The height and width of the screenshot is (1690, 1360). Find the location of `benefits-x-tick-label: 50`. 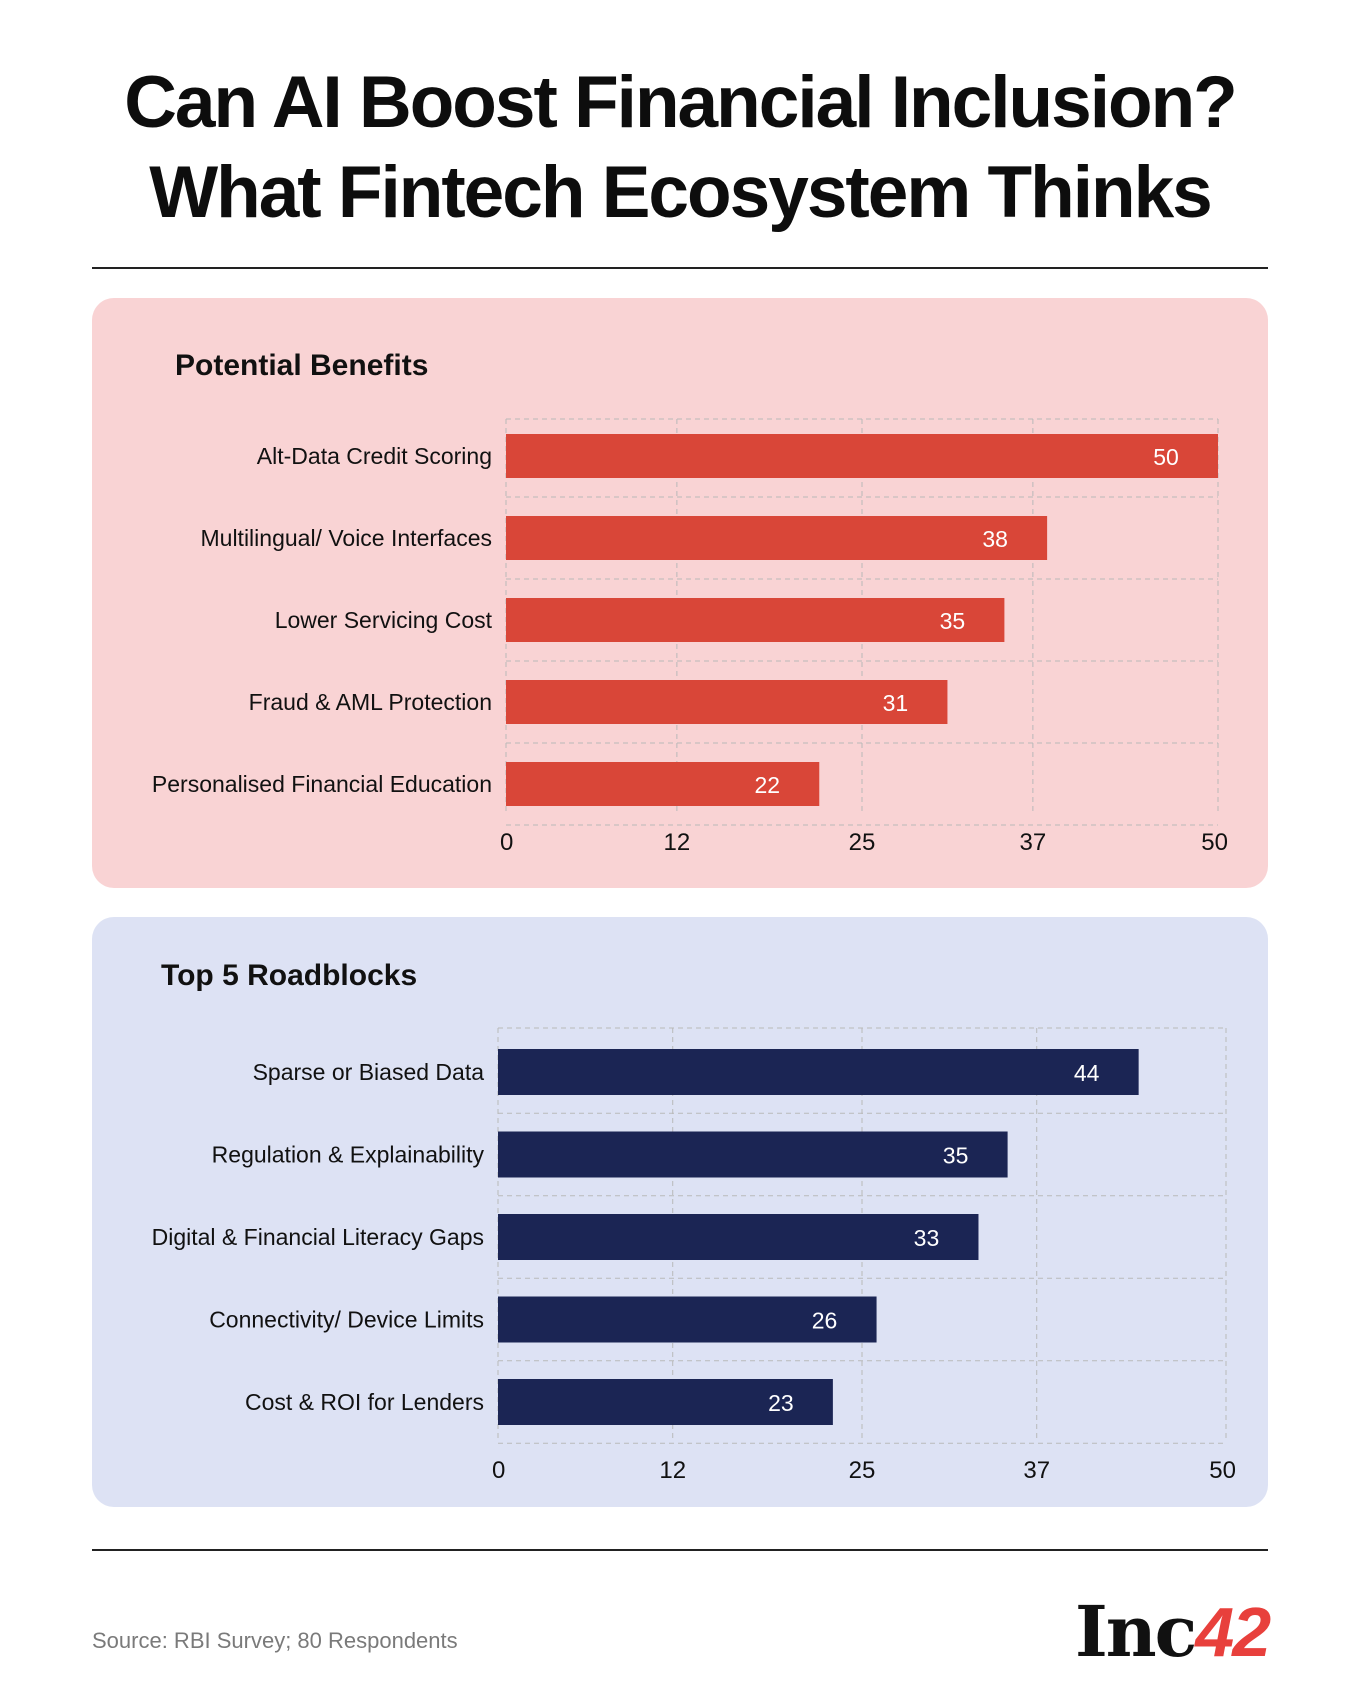

benefits-x-tick-label: 50 is located at coordinates (1214, 842).